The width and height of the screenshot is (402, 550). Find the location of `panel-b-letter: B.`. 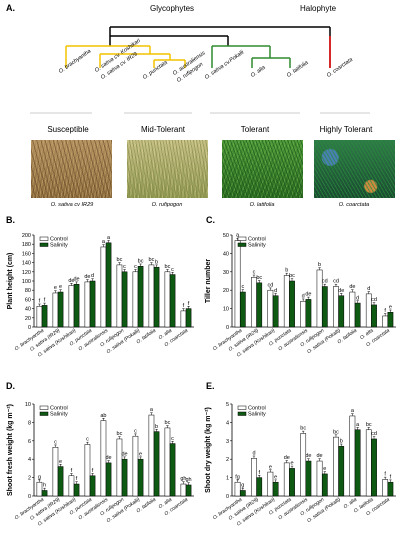

panel-b-letter: B. is located at coordinates (10, 220).